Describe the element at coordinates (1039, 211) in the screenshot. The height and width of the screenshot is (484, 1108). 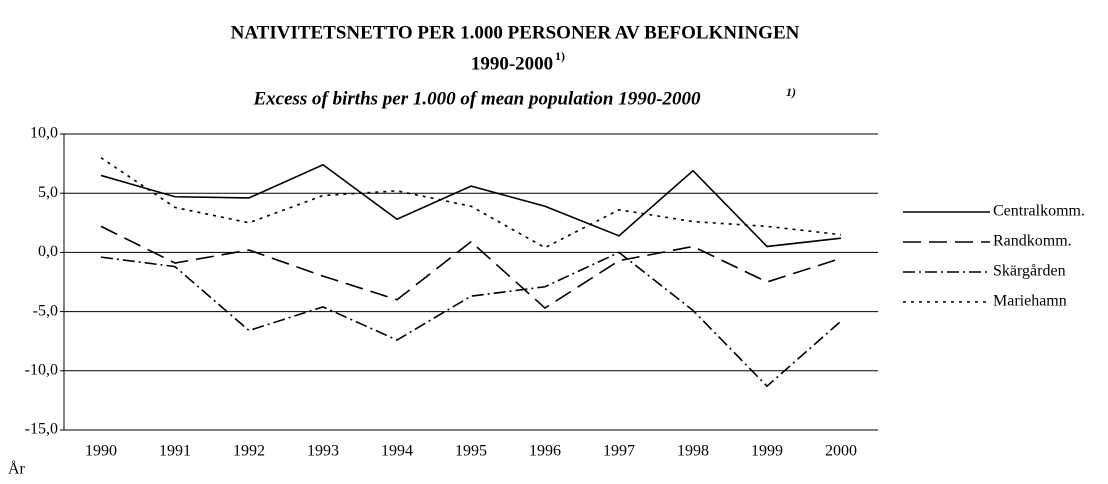
I see `legend-label: Centralkomm.` at that location.